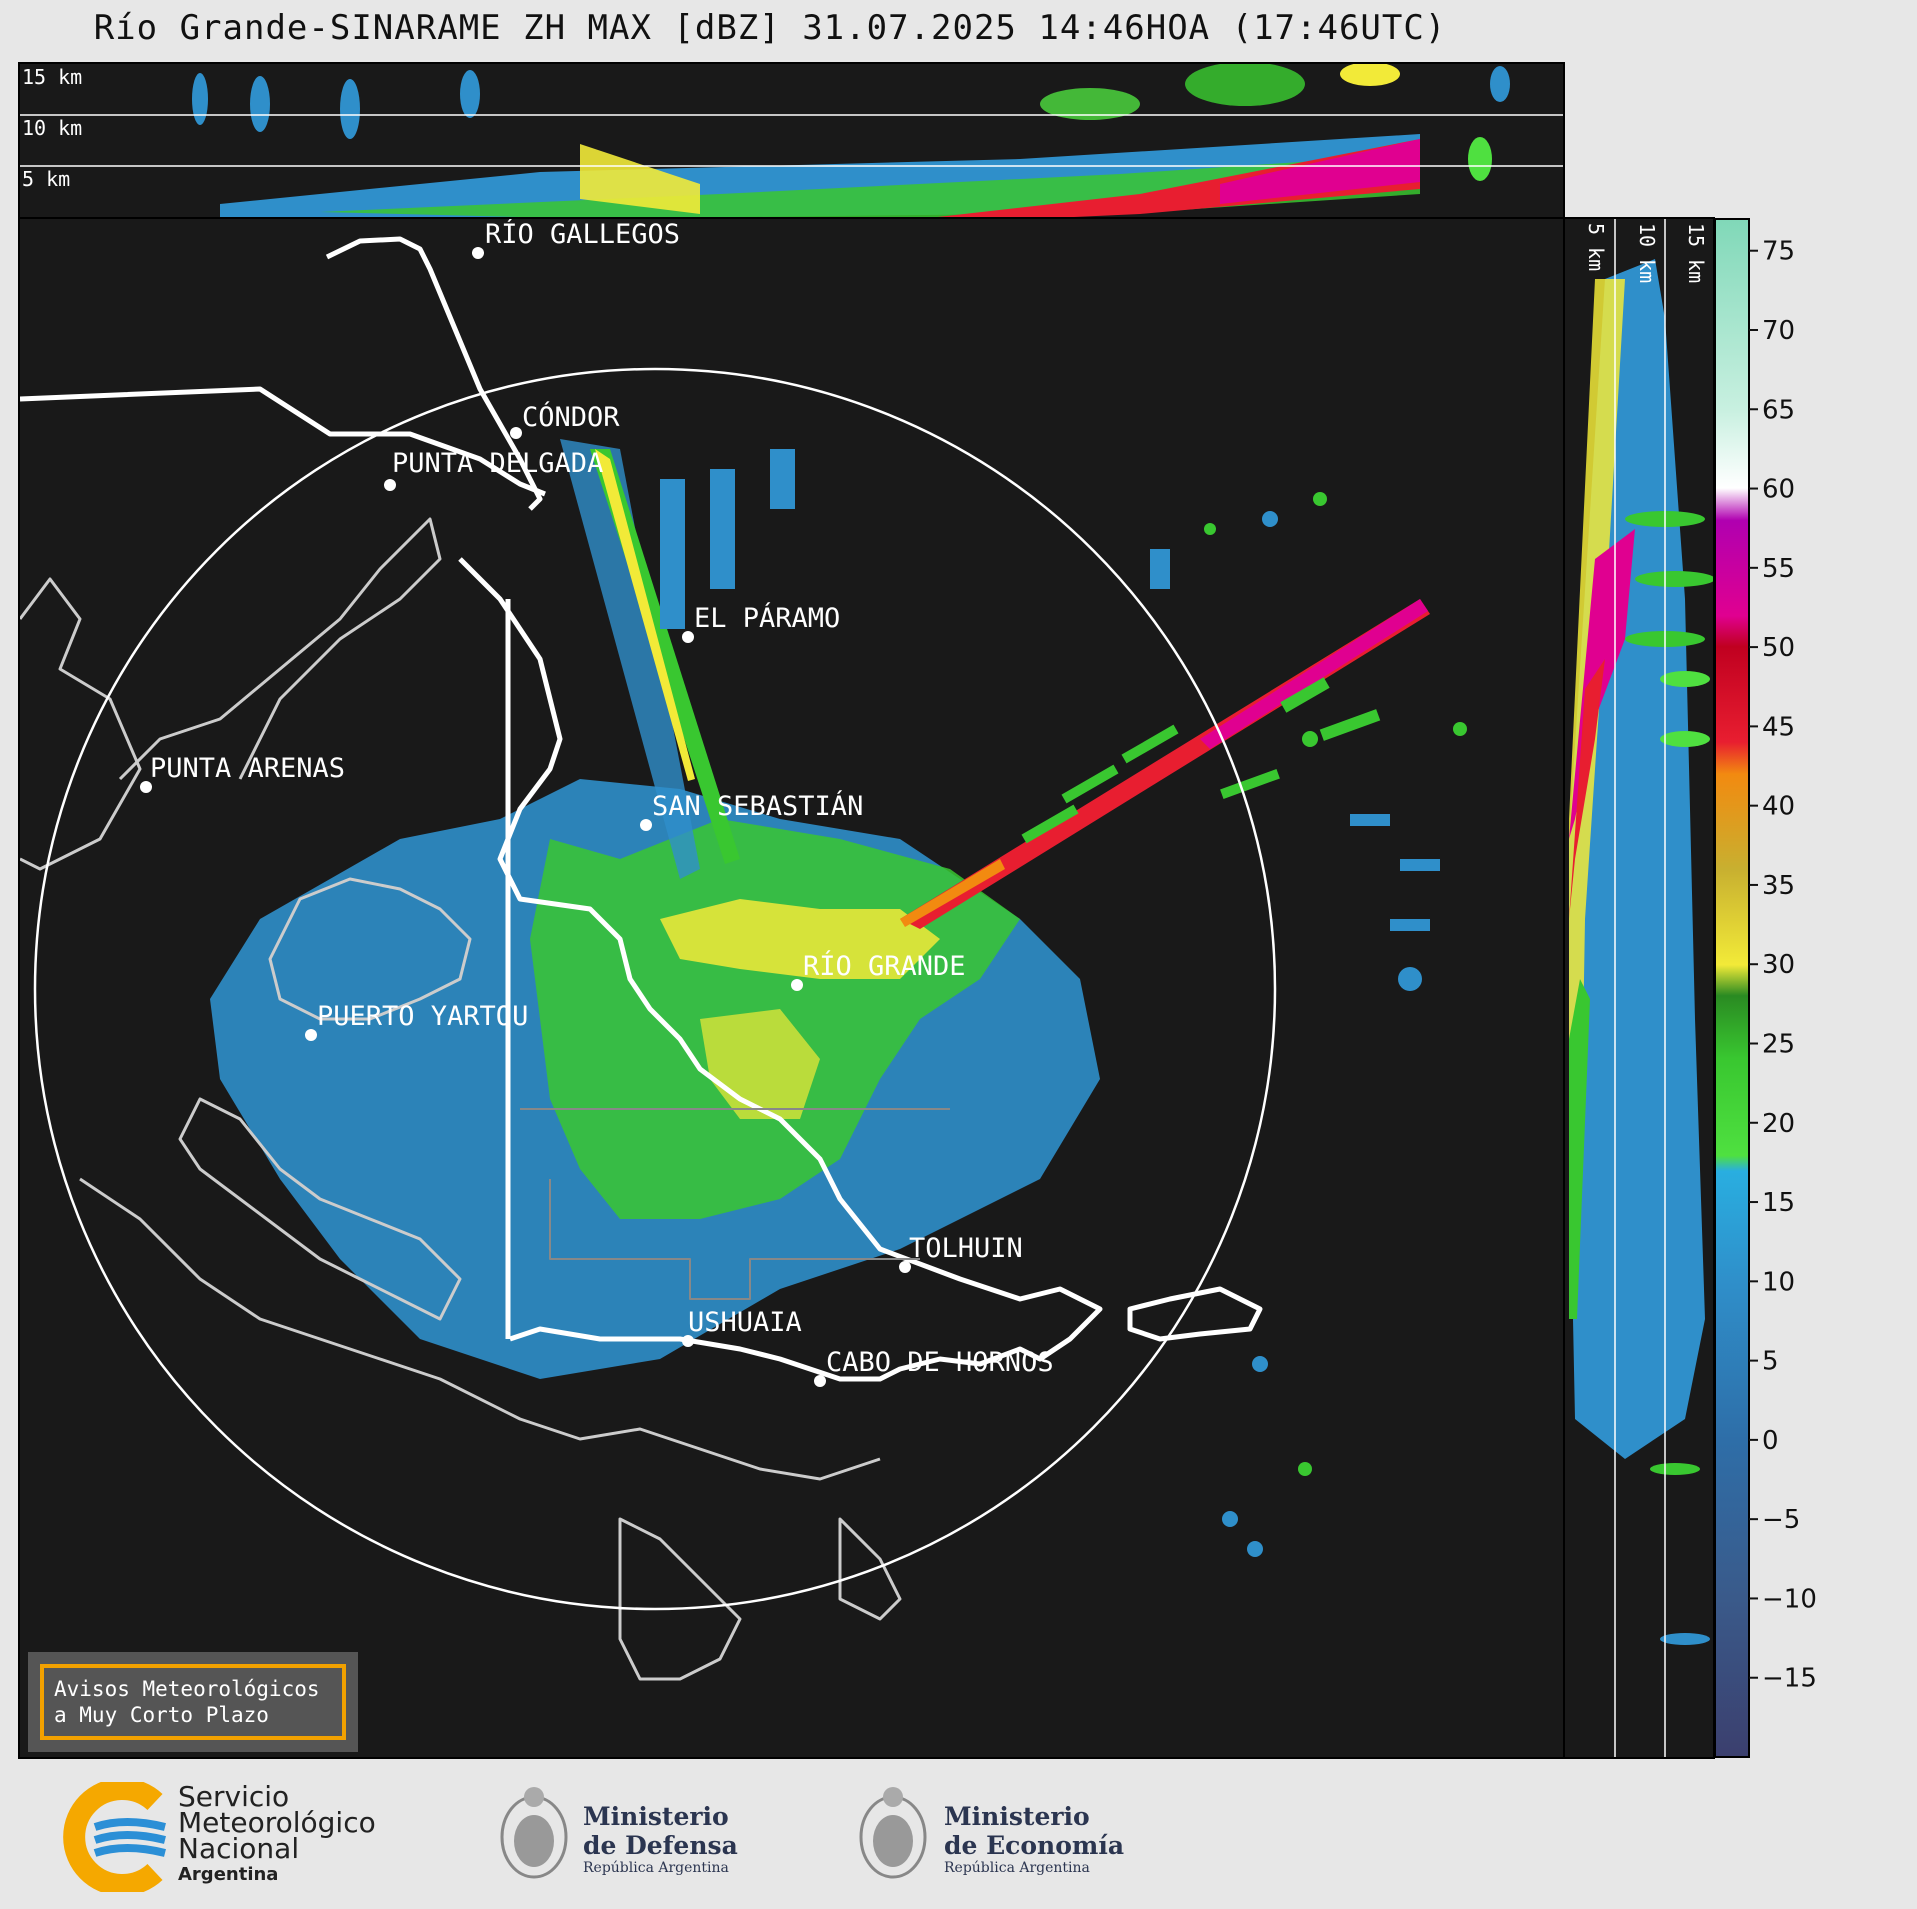 The width and height of the screenshot is (1917, 1909). What do you see at coordinates (1778, 727) in the screenshot?
I see `colorbar-tick-label: 45` at bounding box center [1778, 727].